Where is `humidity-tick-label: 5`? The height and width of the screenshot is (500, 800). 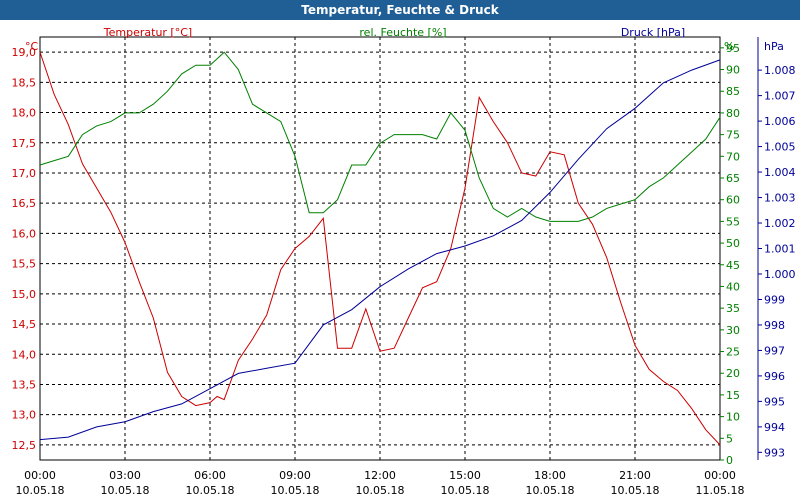
humidity-tick-label: 5 is located at coordinates (729, 438).